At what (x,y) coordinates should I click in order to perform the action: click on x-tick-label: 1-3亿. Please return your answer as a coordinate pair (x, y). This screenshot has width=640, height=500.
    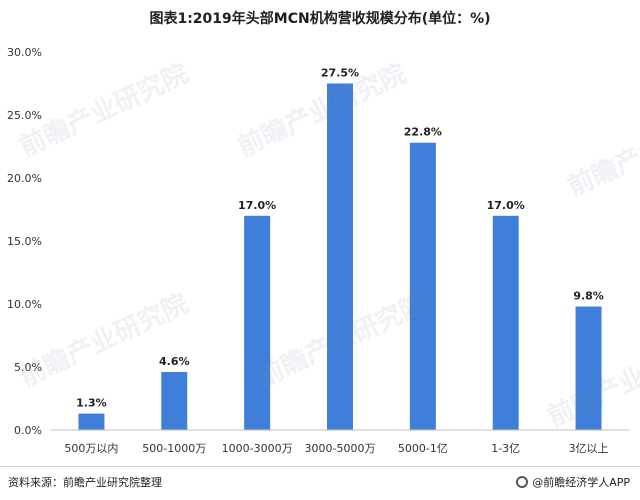
    Looking at the image, I should click on (505, 448).